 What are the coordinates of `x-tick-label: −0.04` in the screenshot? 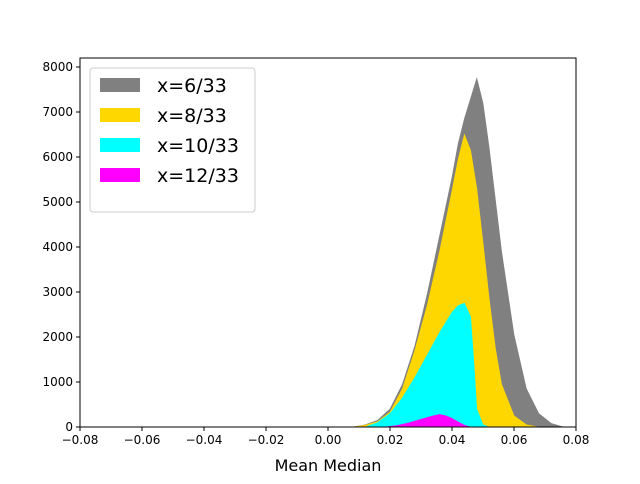 It's located at (204, 440).